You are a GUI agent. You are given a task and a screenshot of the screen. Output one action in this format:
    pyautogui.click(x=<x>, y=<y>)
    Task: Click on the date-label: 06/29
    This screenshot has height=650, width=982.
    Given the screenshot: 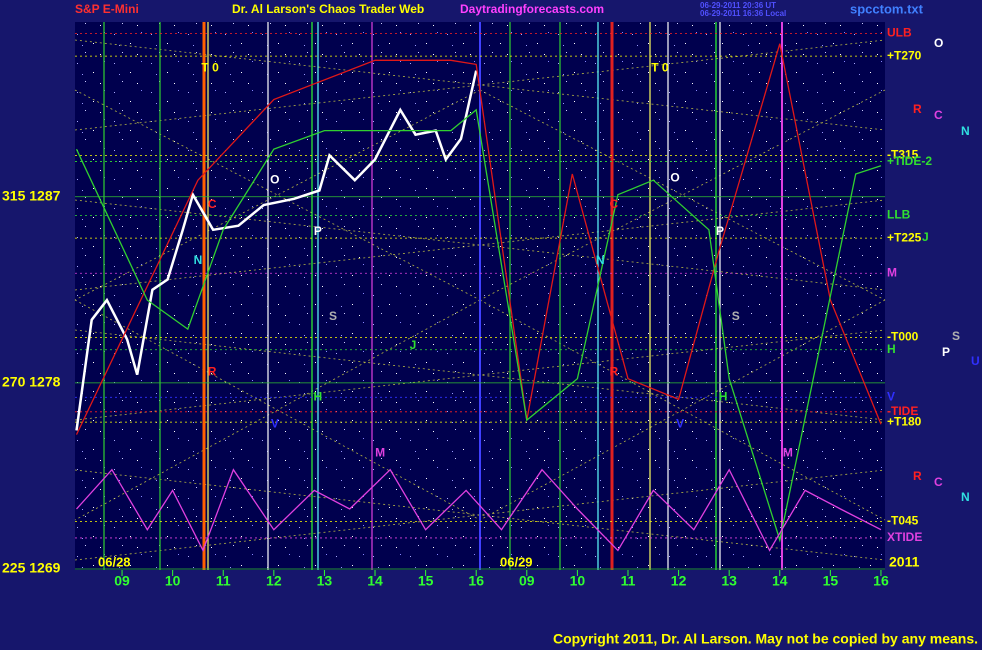 What is the action you would take?
    pyautogui.click(x=516, y=561)
    